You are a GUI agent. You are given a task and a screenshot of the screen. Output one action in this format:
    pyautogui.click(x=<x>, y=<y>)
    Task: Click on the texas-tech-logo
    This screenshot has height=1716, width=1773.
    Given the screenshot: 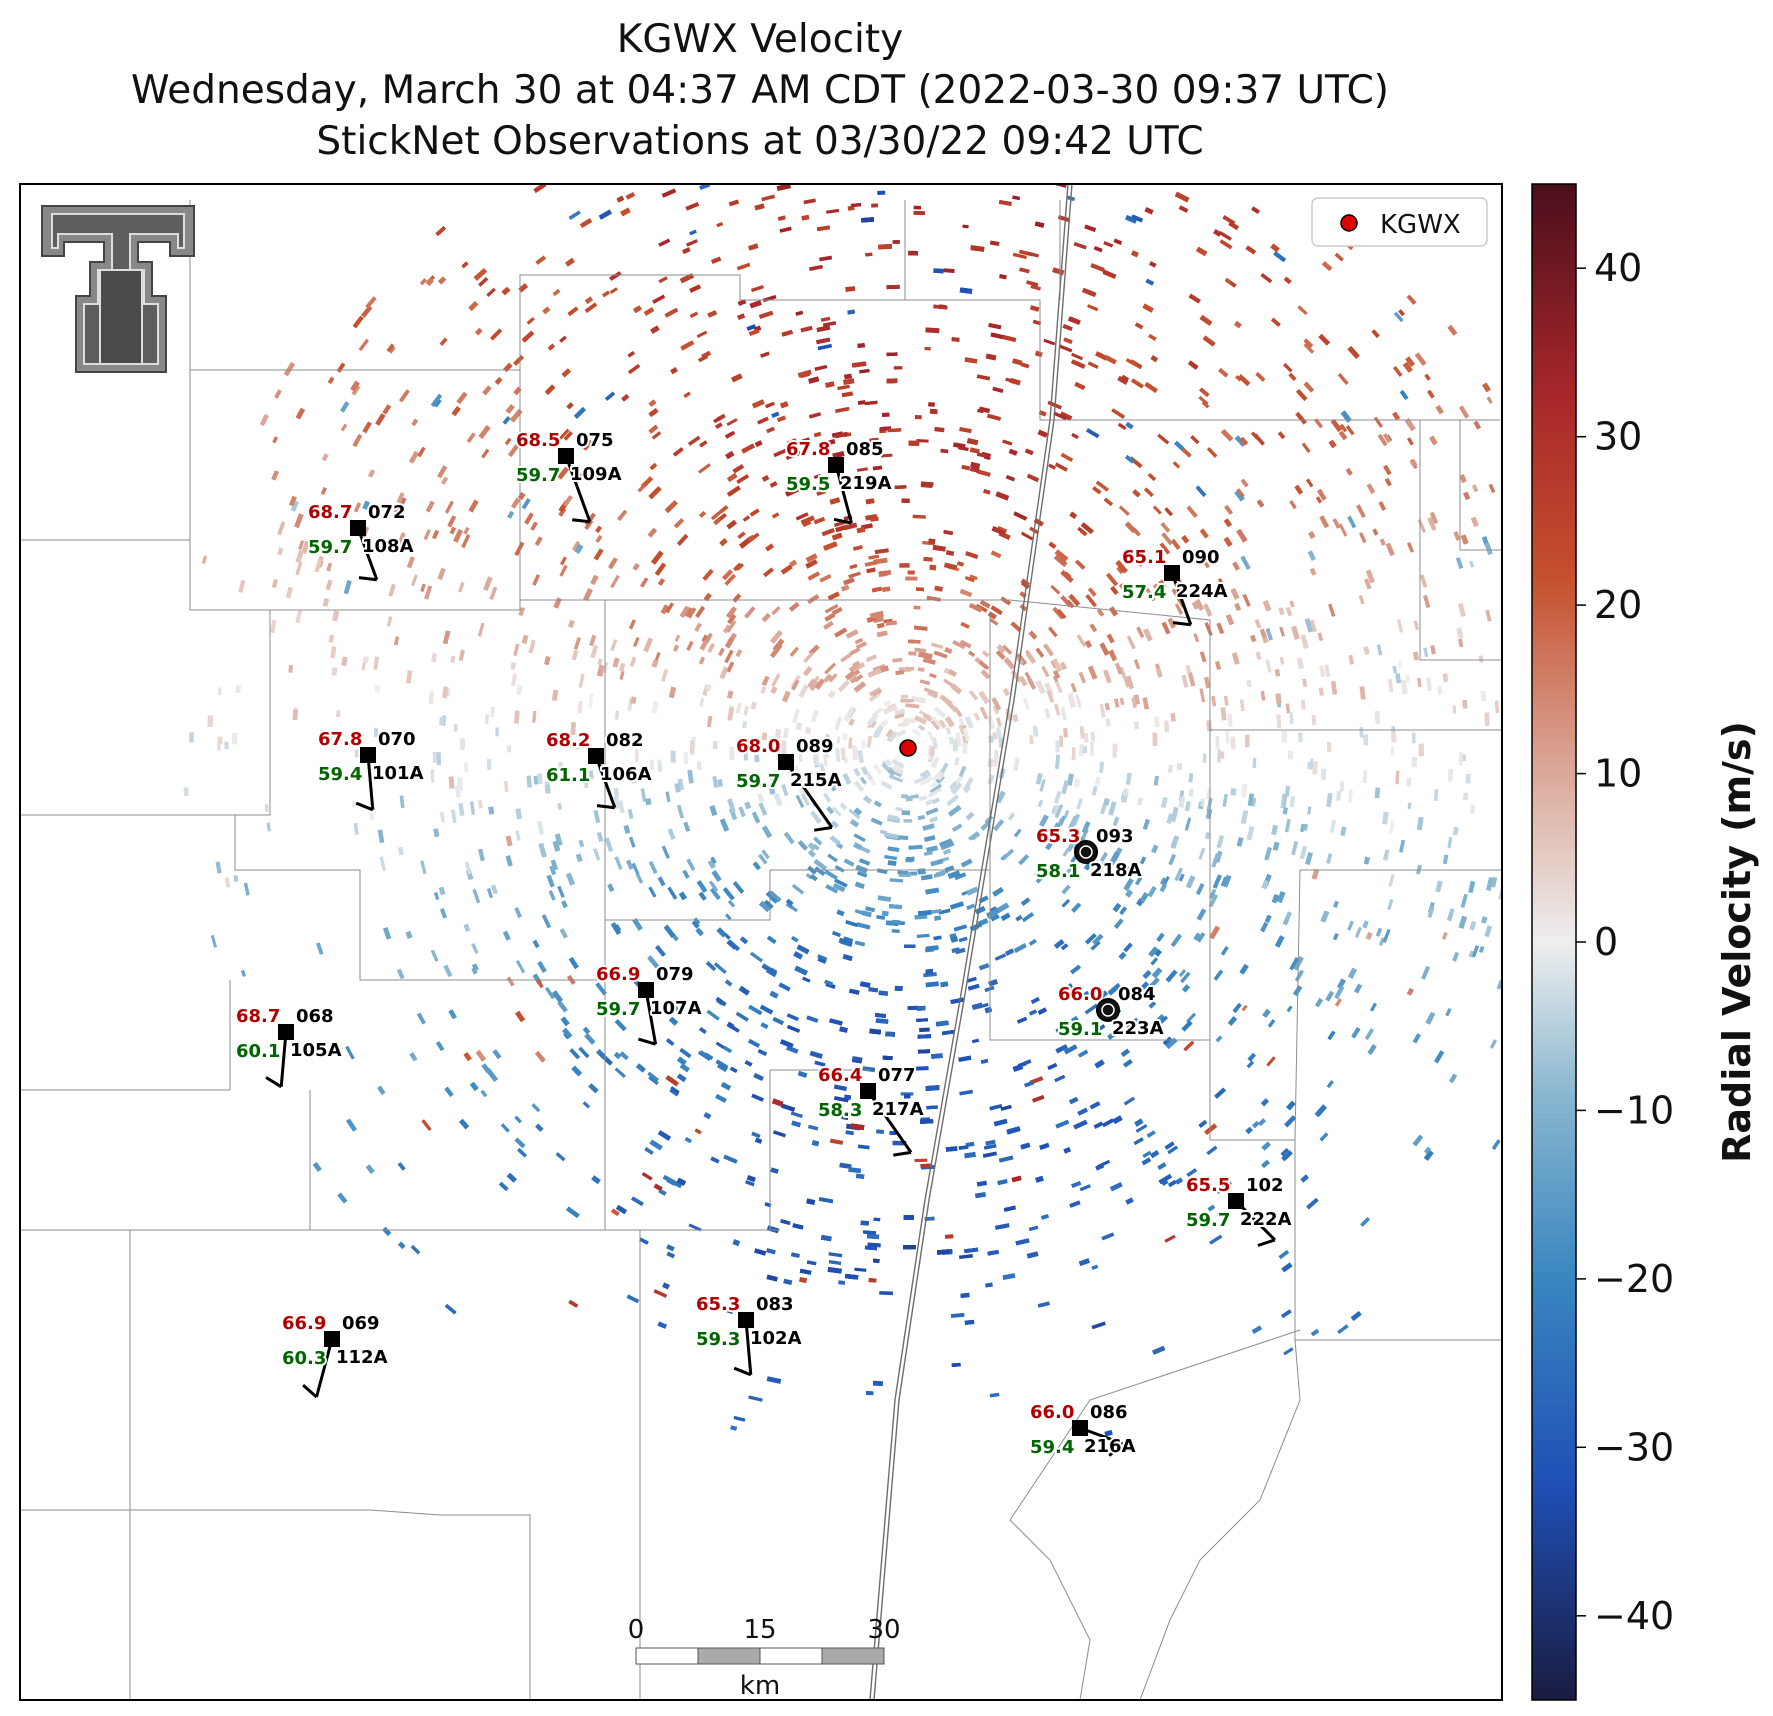 What is the action you would take?
    pyautogui.click(x=118, y=289)
    